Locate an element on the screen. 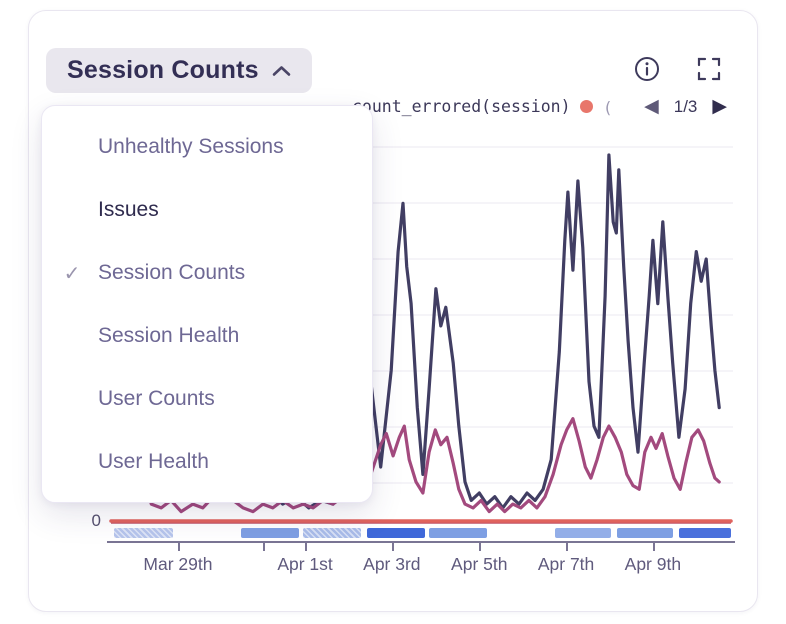 This screenshot has height=624, width=786. metric-selector-button: Session Counts is located at coordinates (179, 70).